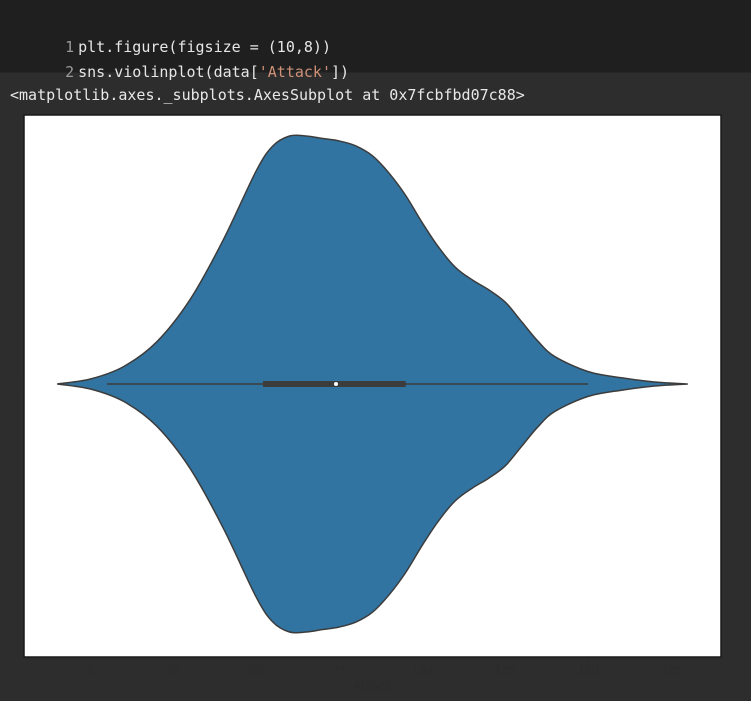 This screenshot has width=751, height=701. Describe the element at coordinates (505, 670) in the screenshot. I see `x-tick-label: 125` at that location.